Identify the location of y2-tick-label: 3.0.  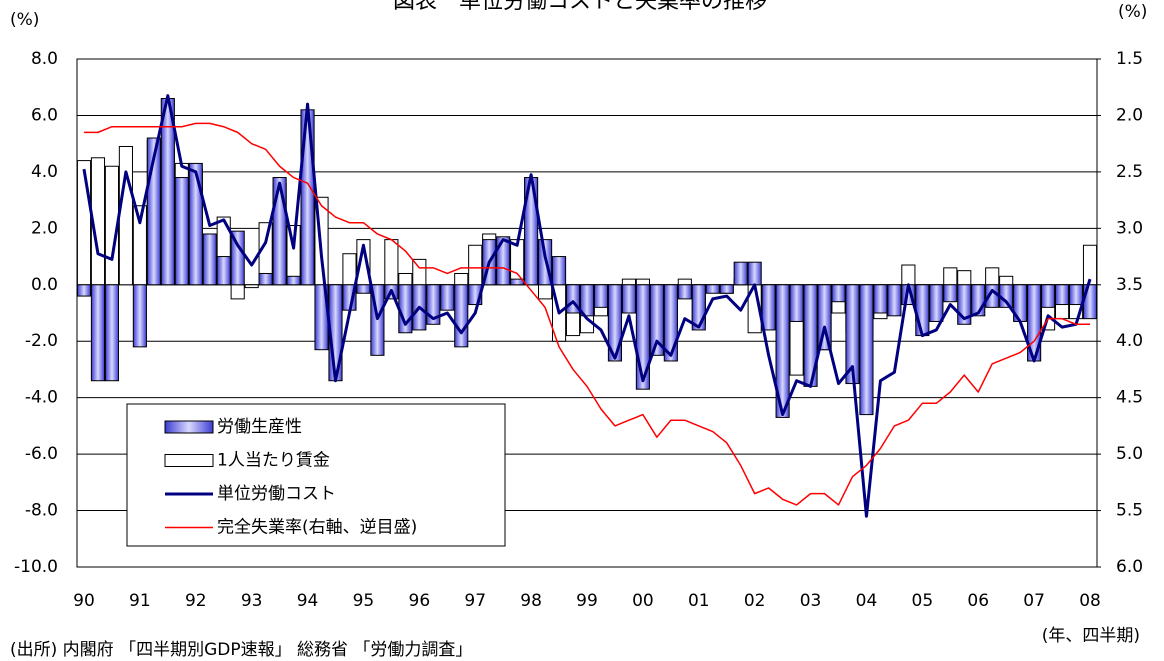
(1129, 228).